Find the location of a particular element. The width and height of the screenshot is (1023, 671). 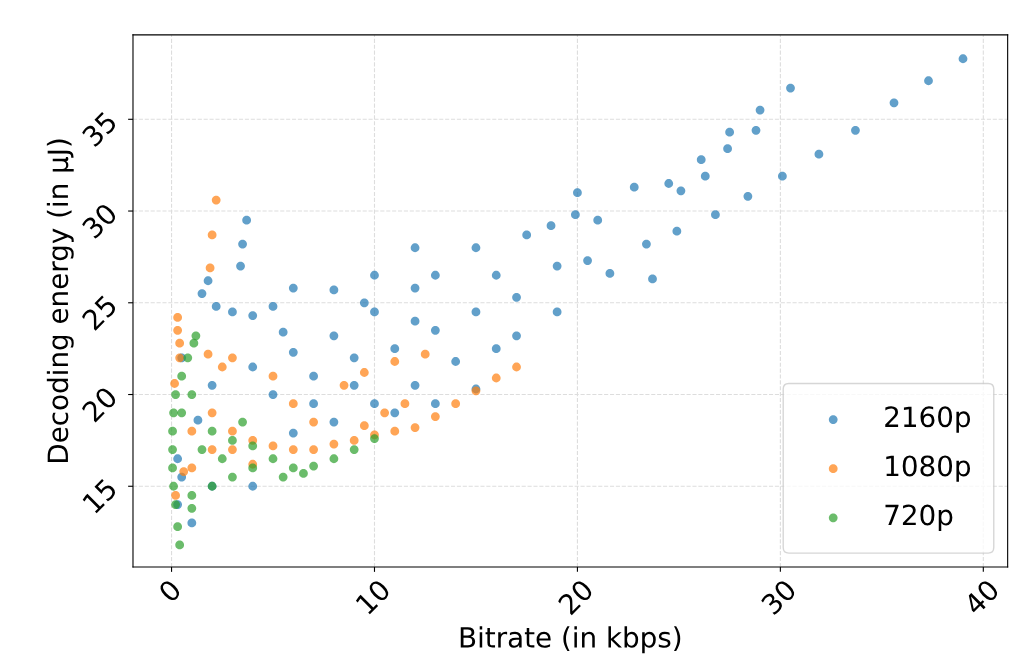

x-tick-label: 10 is located at coordinates (373, 596).